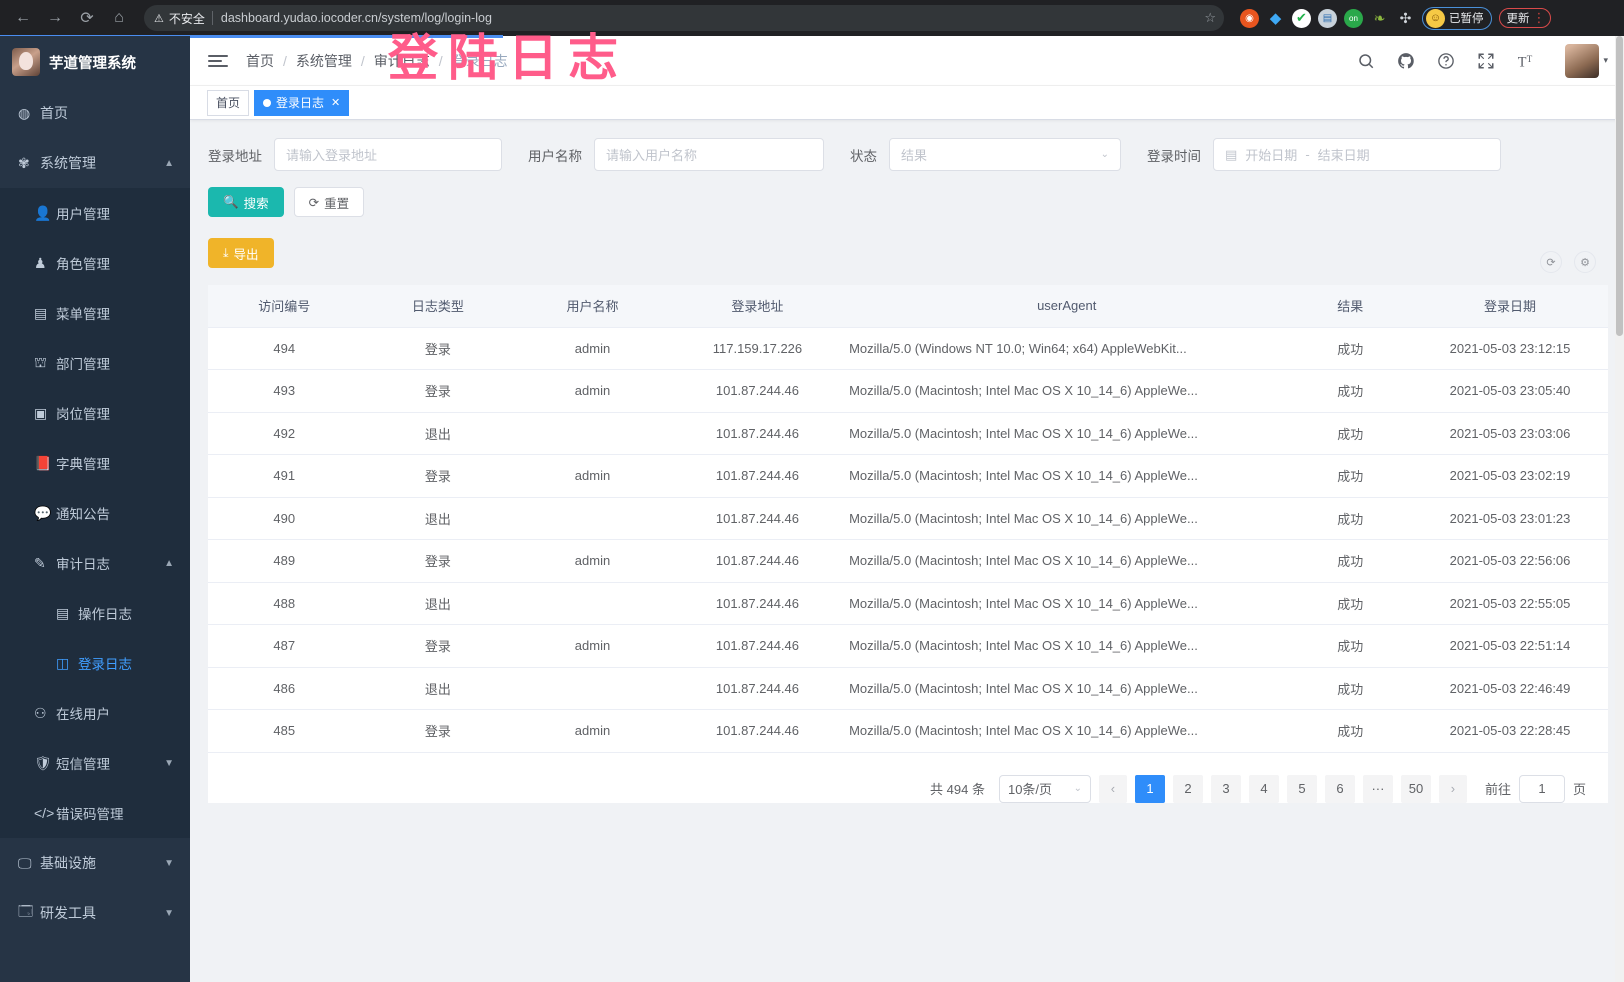  What do you see at coordinates (1510, 518) in the screenshot?
I see `cell-date: 2021-05-03 23:01:23` at bounding box center [1510, 518].